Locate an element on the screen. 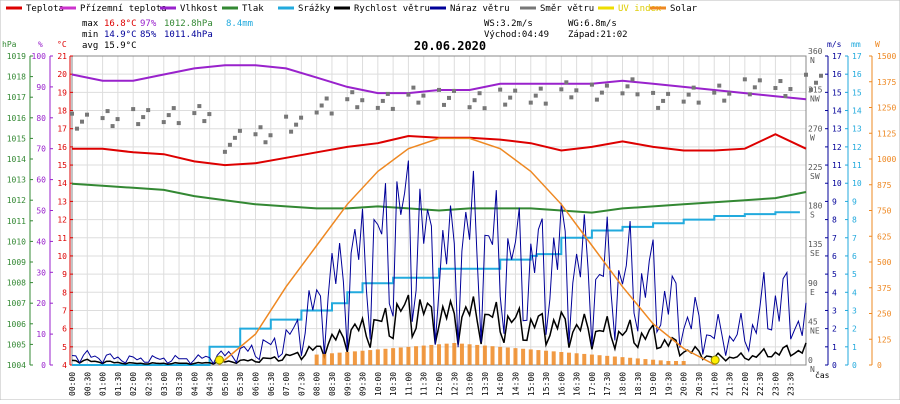  unit-deg: °C is located at coordinates (62, 44).